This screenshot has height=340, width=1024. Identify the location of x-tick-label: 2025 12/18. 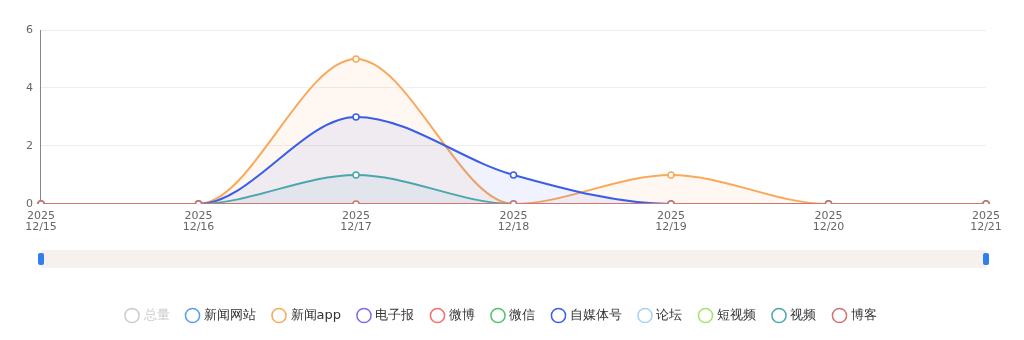
(513, 221).